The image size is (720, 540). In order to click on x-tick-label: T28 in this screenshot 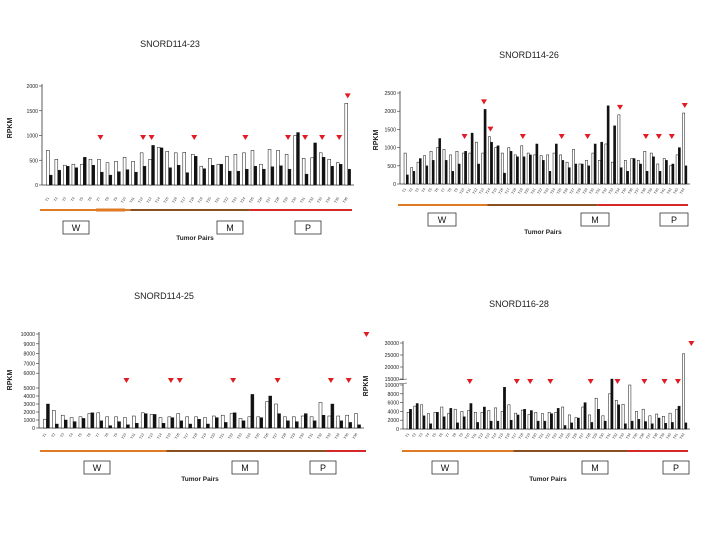, I will do `click(588, 436)`.